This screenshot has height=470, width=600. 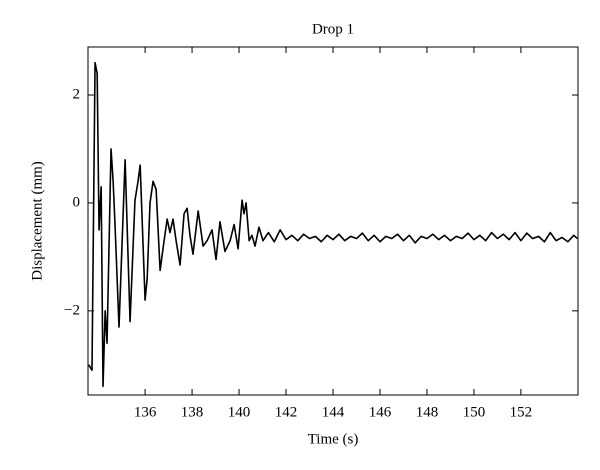 What do you see at coordinates (37, 221) in the screenshot?
I see `y-axis-label: Displacement (mm)` at bounding box center [37, 221].